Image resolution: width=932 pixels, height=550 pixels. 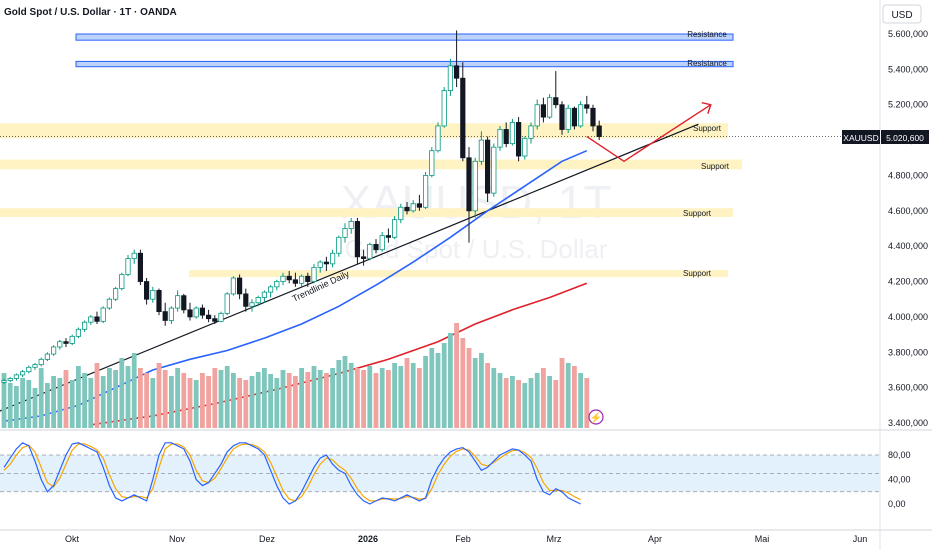 I want to click on resistance-label-2: Resistance, so click(x=707, y=63).